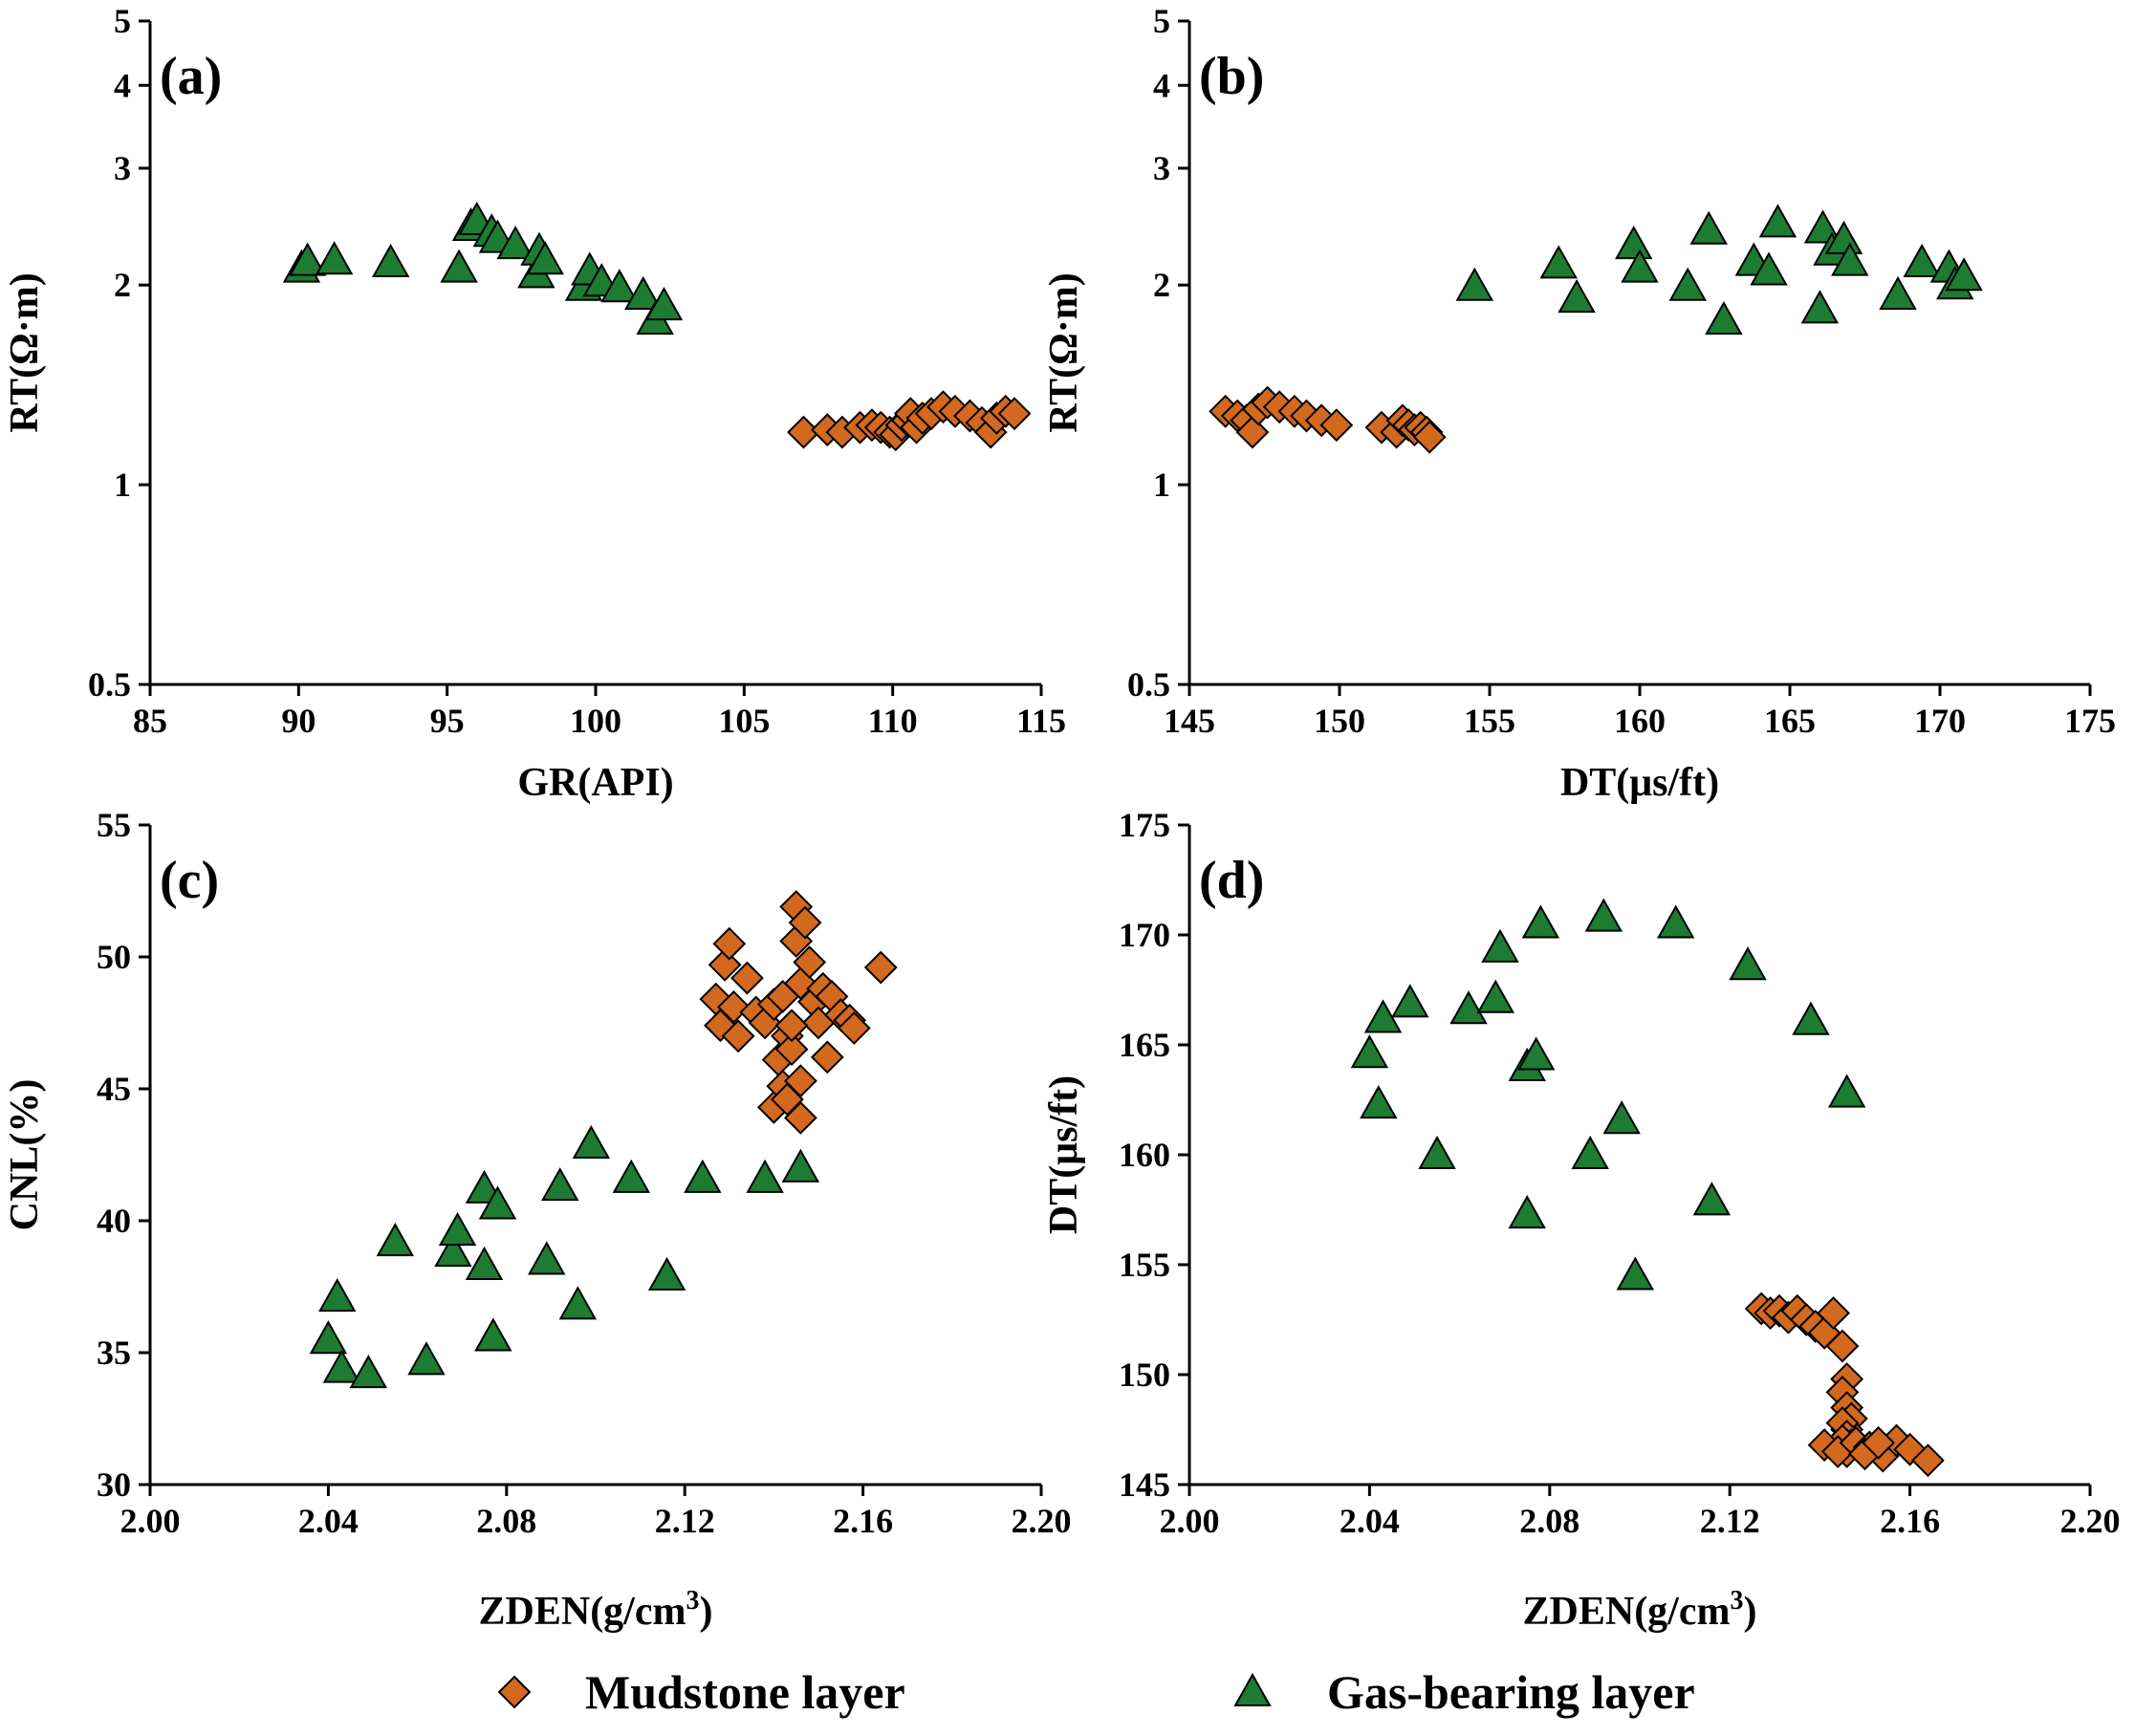 The image size is (2135, 1736). I want to click on legend-mudstone-marker, so click(514, 1692).